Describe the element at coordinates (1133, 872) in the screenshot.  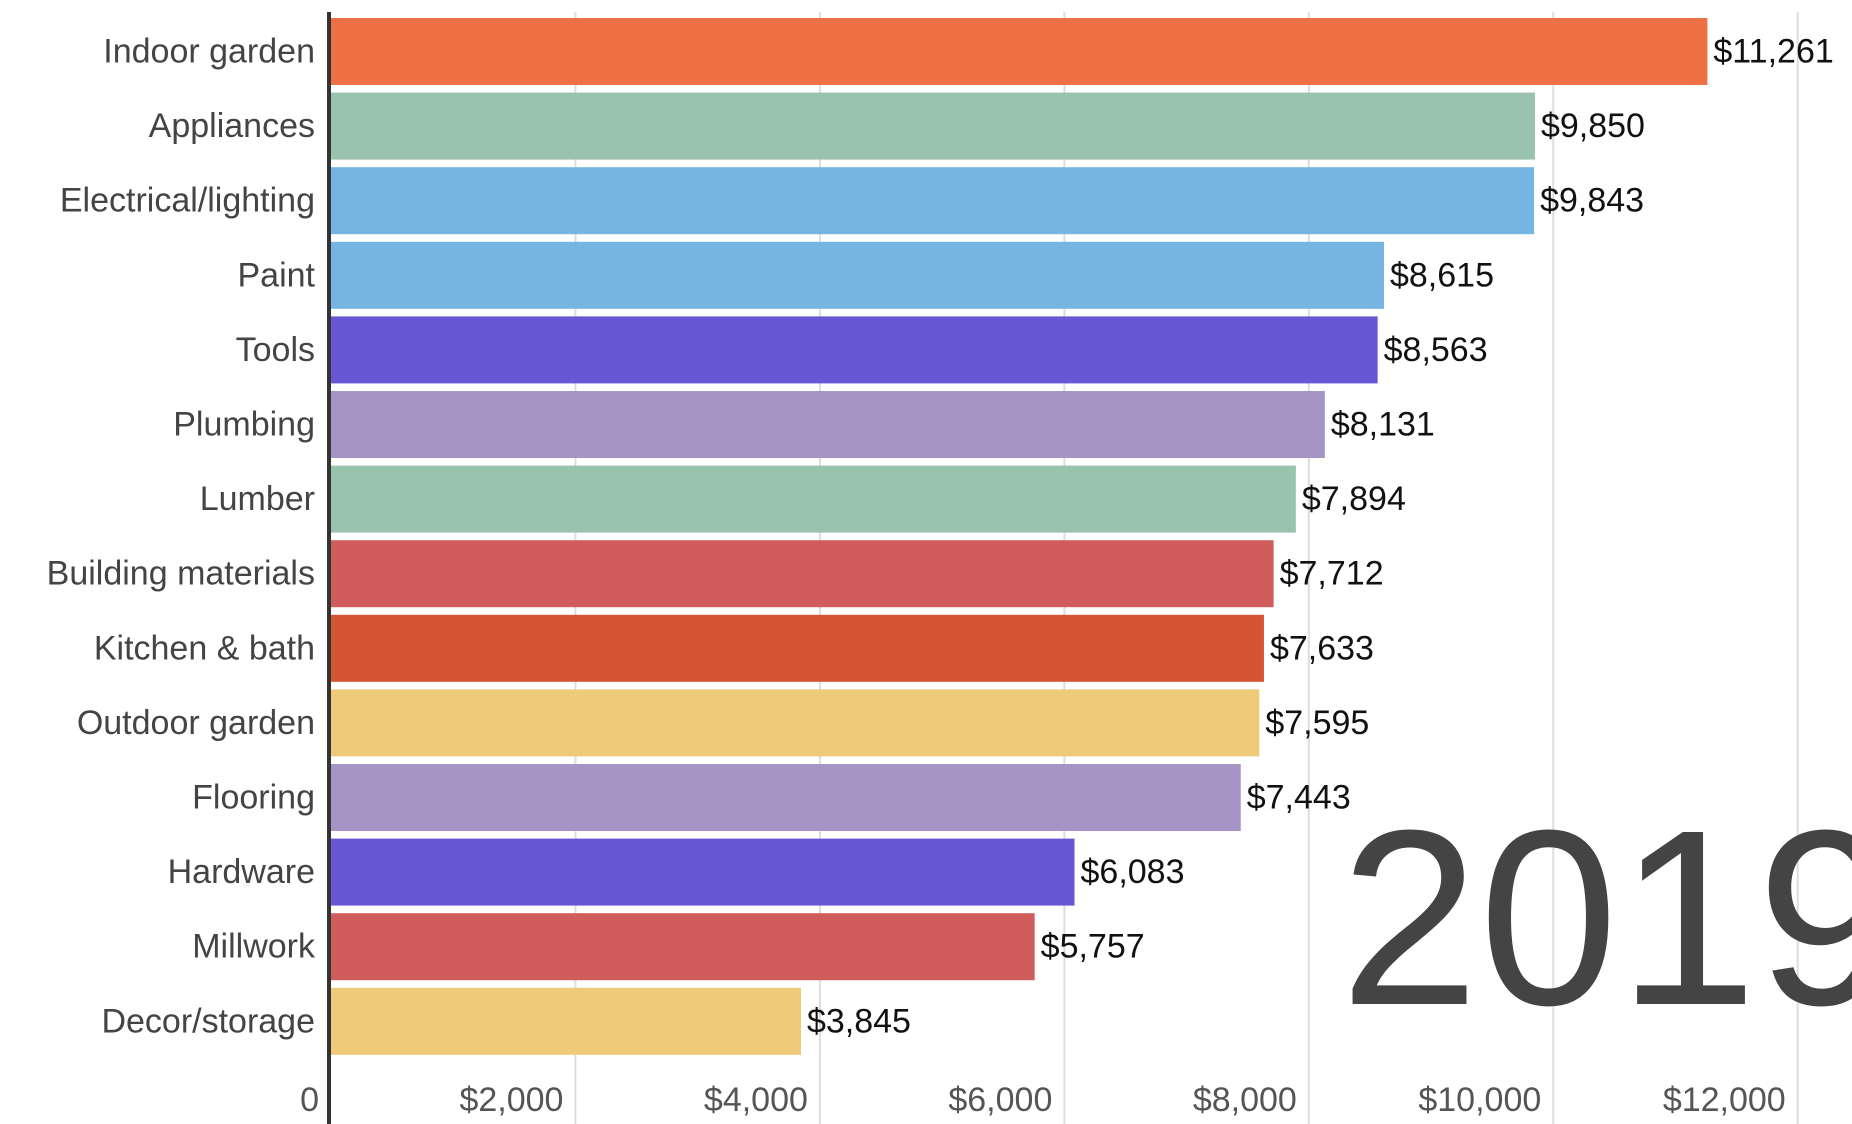
I see `value-label: $6,083` at that location.